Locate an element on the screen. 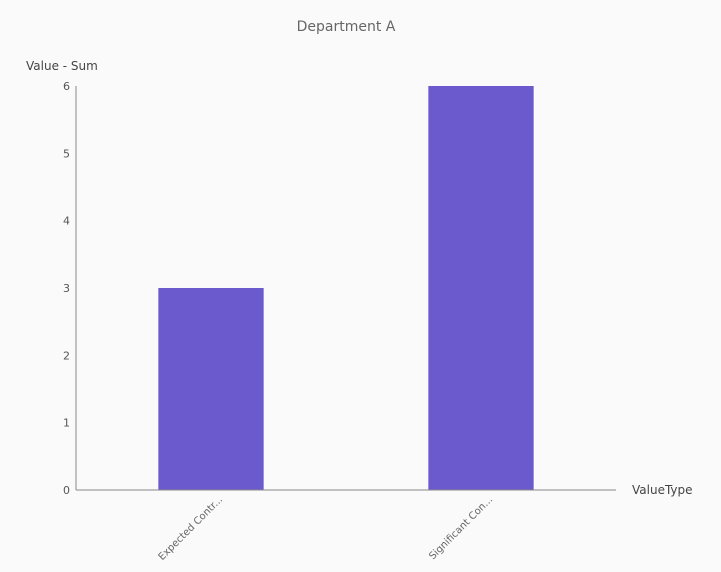  y-axis-label: Value - Sum is located at coordinates (62, 66).